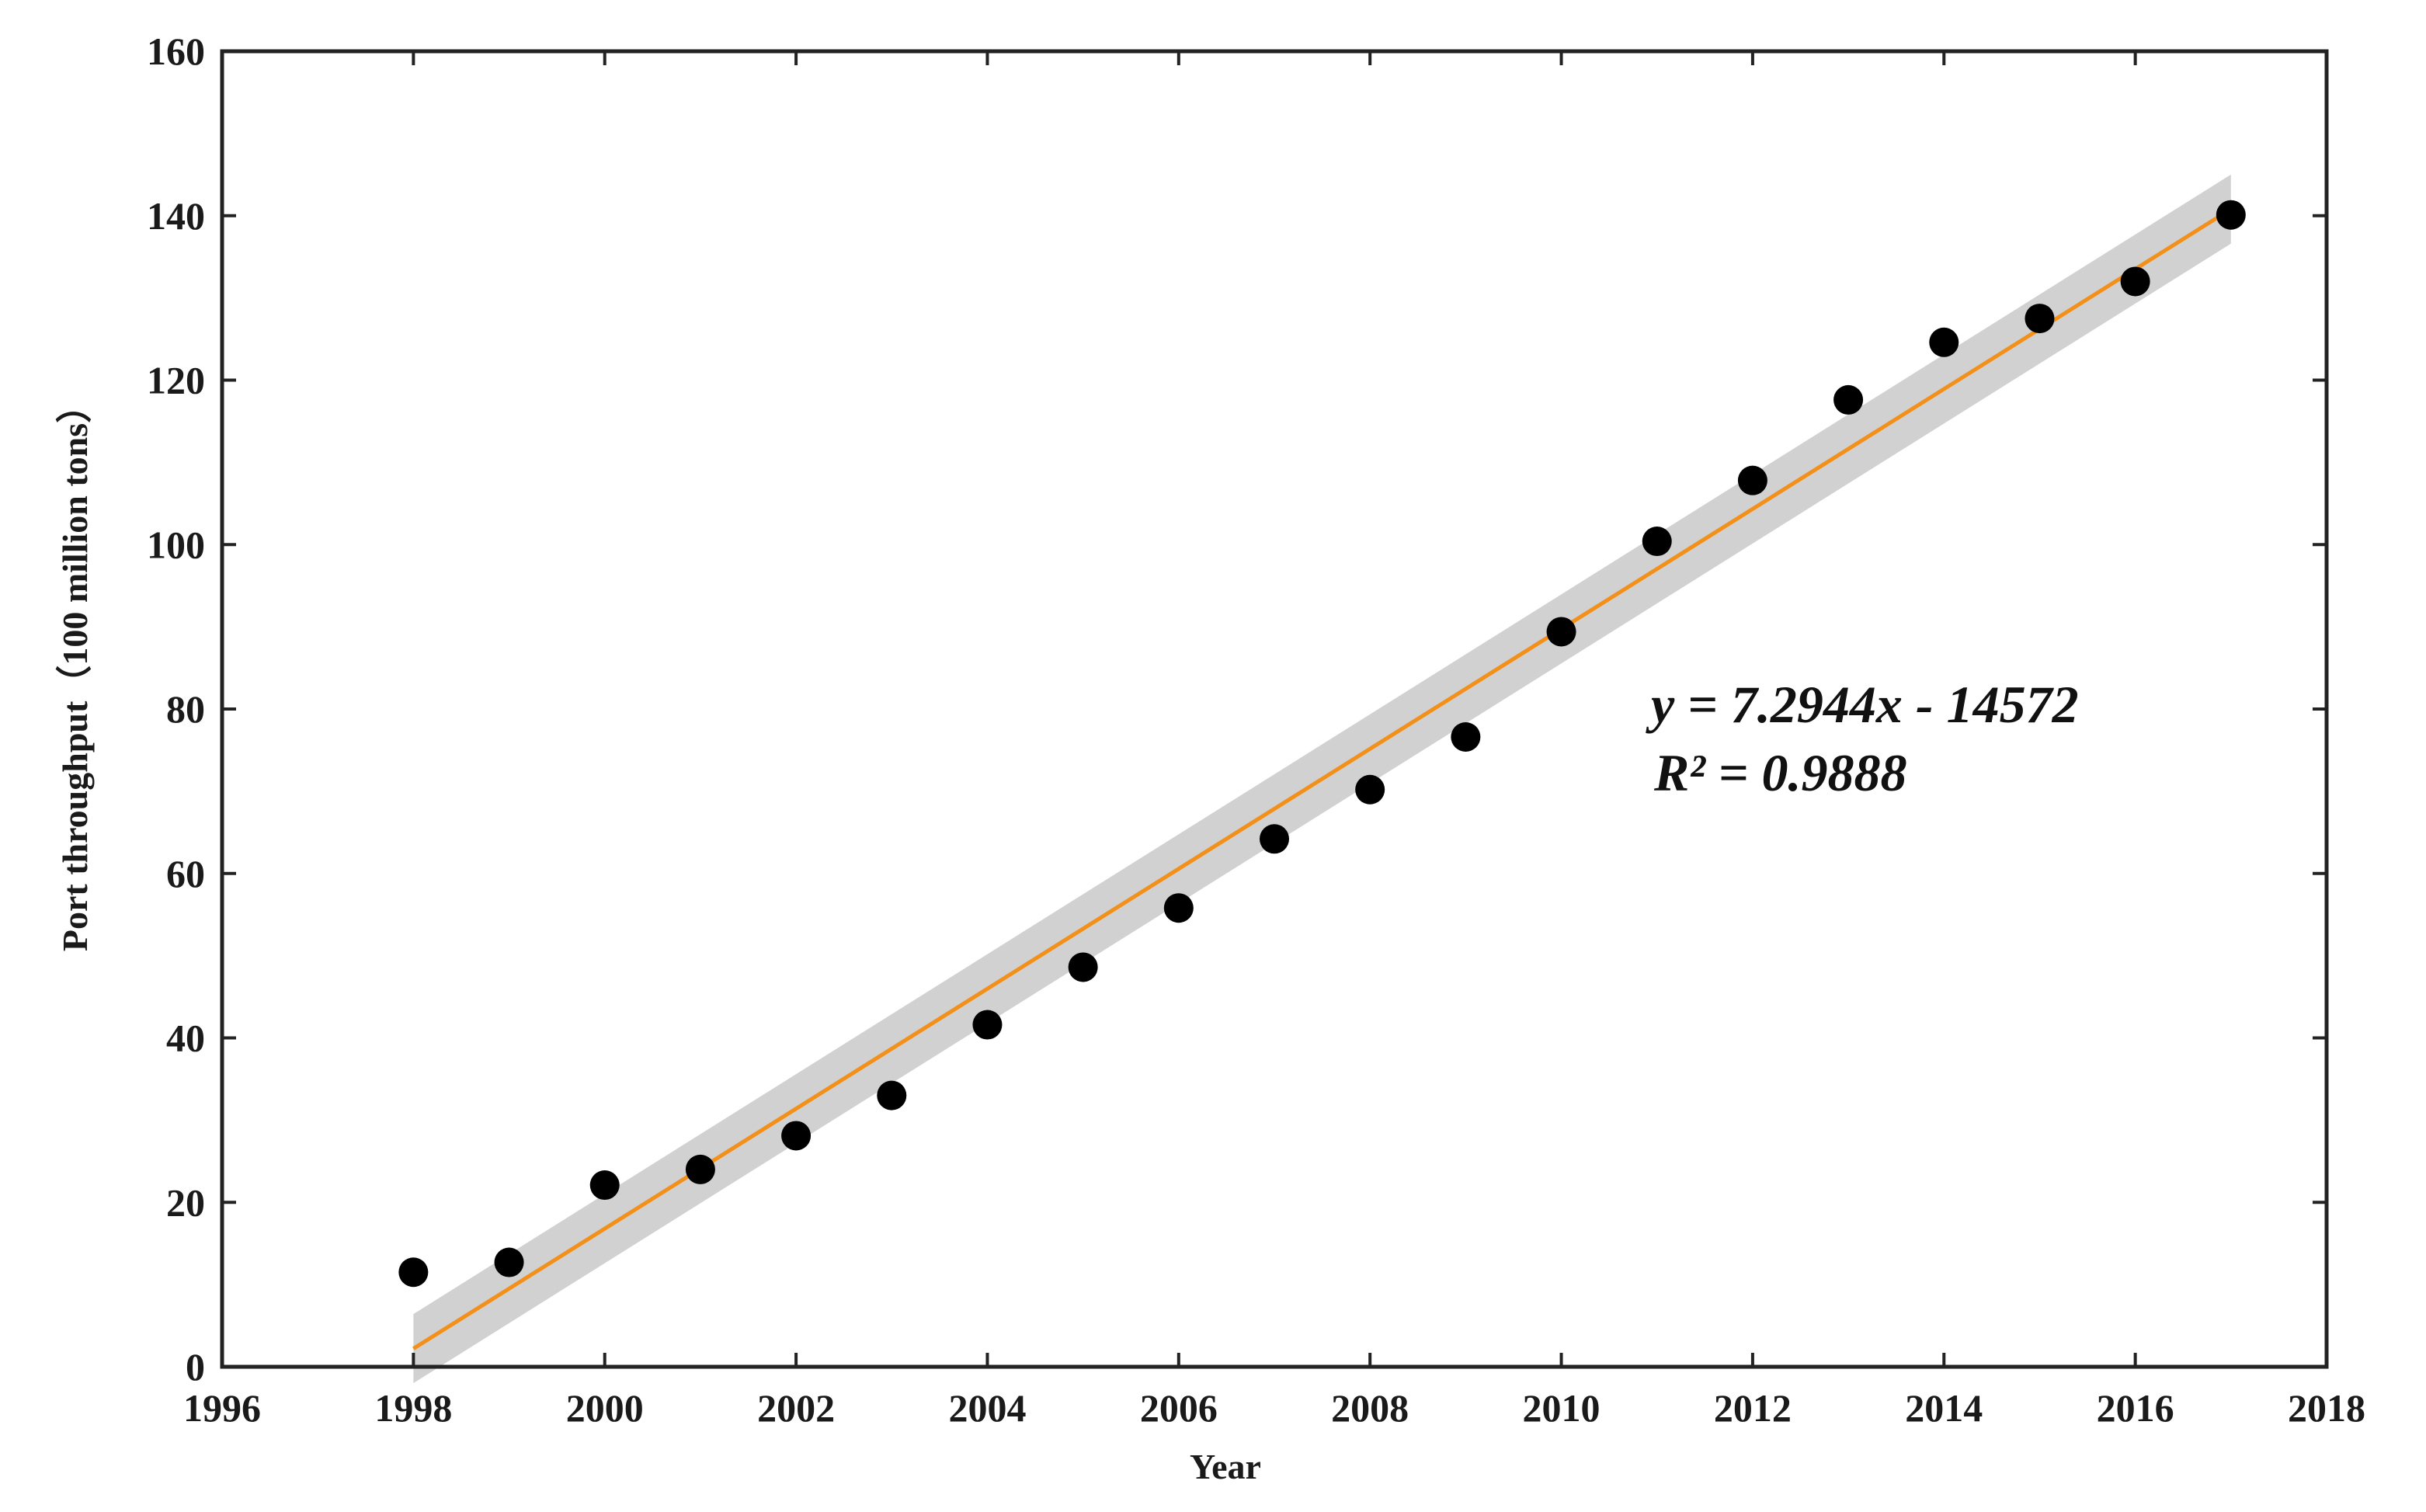 The width and height of the screenshot is (2426, 1512). Describe the element at coordinates (1179, 1408) in the screenshot. I see `x-tick-label: 2006` at that location.